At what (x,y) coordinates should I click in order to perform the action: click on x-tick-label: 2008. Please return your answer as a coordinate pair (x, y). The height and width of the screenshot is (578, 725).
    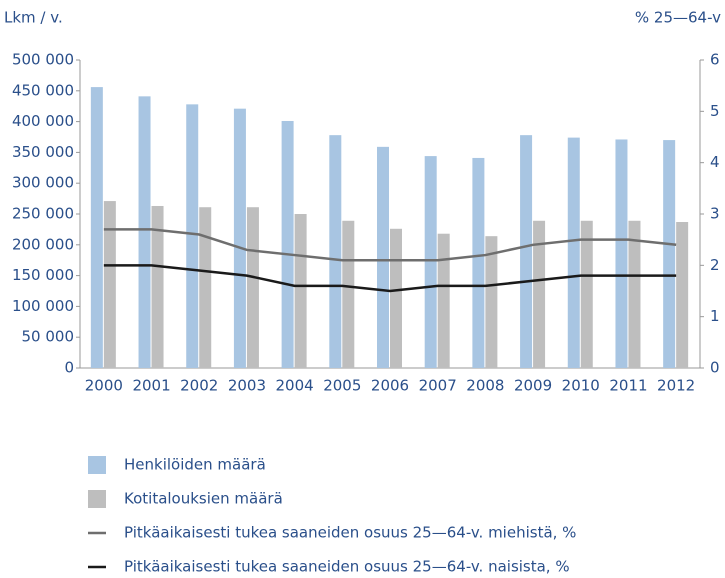
    Looking at the image, I should click on (485, 386).